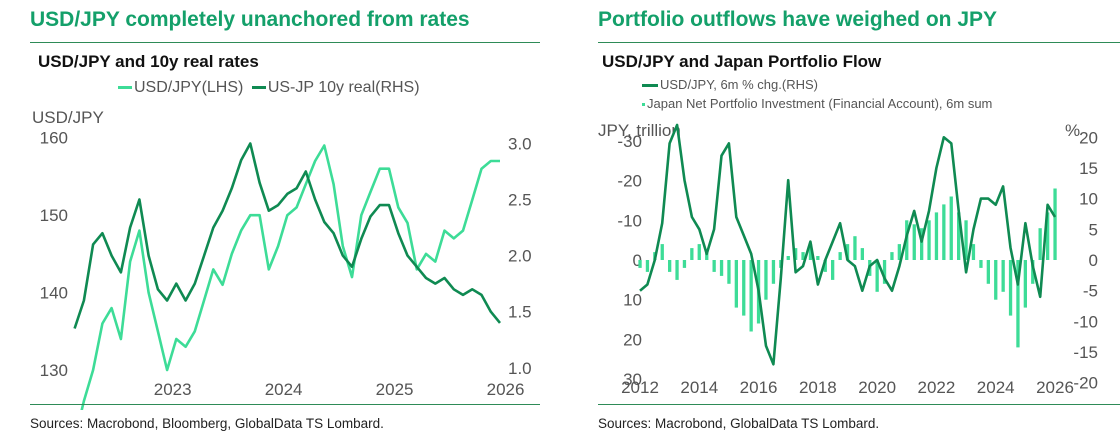 Image resolution: width=1120 pixels, height=442 pixels. I want to click on legend-swatch-usdjpy-chg, so click(650, 86).